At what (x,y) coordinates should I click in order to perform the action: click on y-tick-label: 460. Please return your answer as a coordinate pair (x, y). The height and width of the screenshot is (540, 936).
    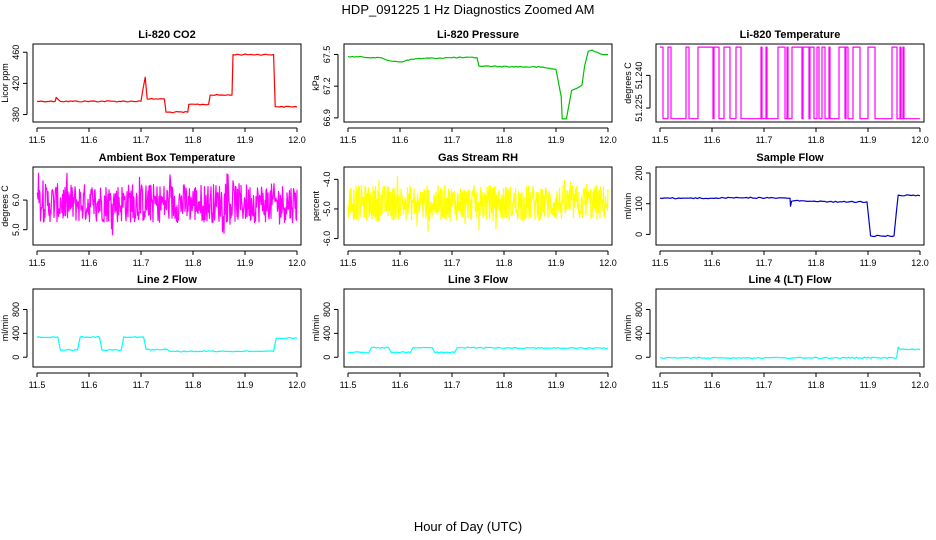
    Looking at the image, I should click on (16, 52).